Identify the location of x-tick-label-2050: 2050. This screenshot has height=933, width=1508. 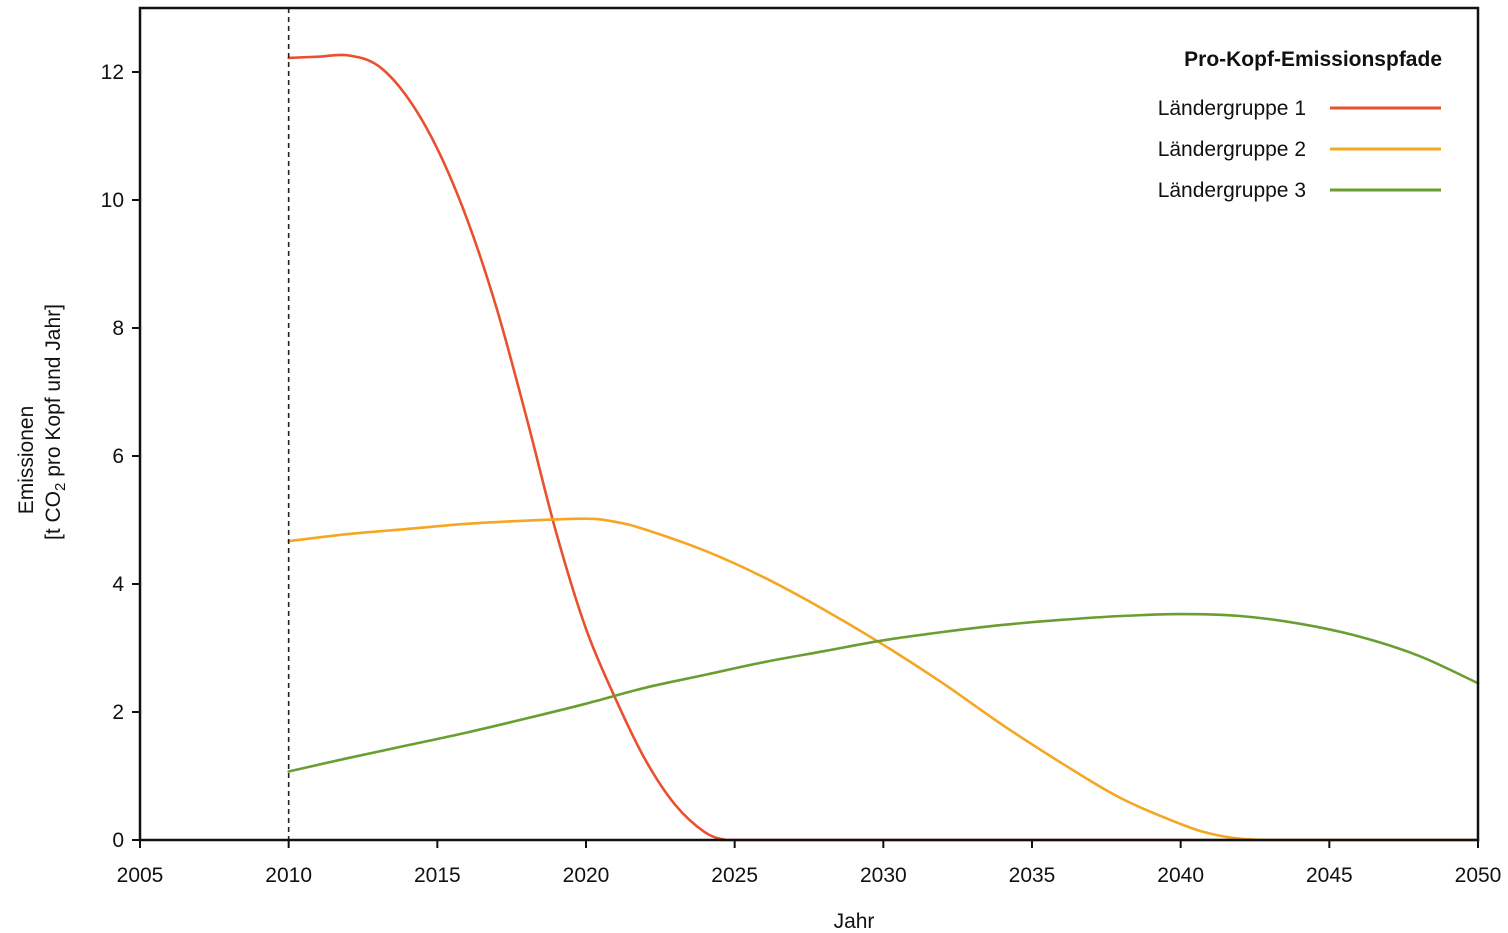
(1478, 875).